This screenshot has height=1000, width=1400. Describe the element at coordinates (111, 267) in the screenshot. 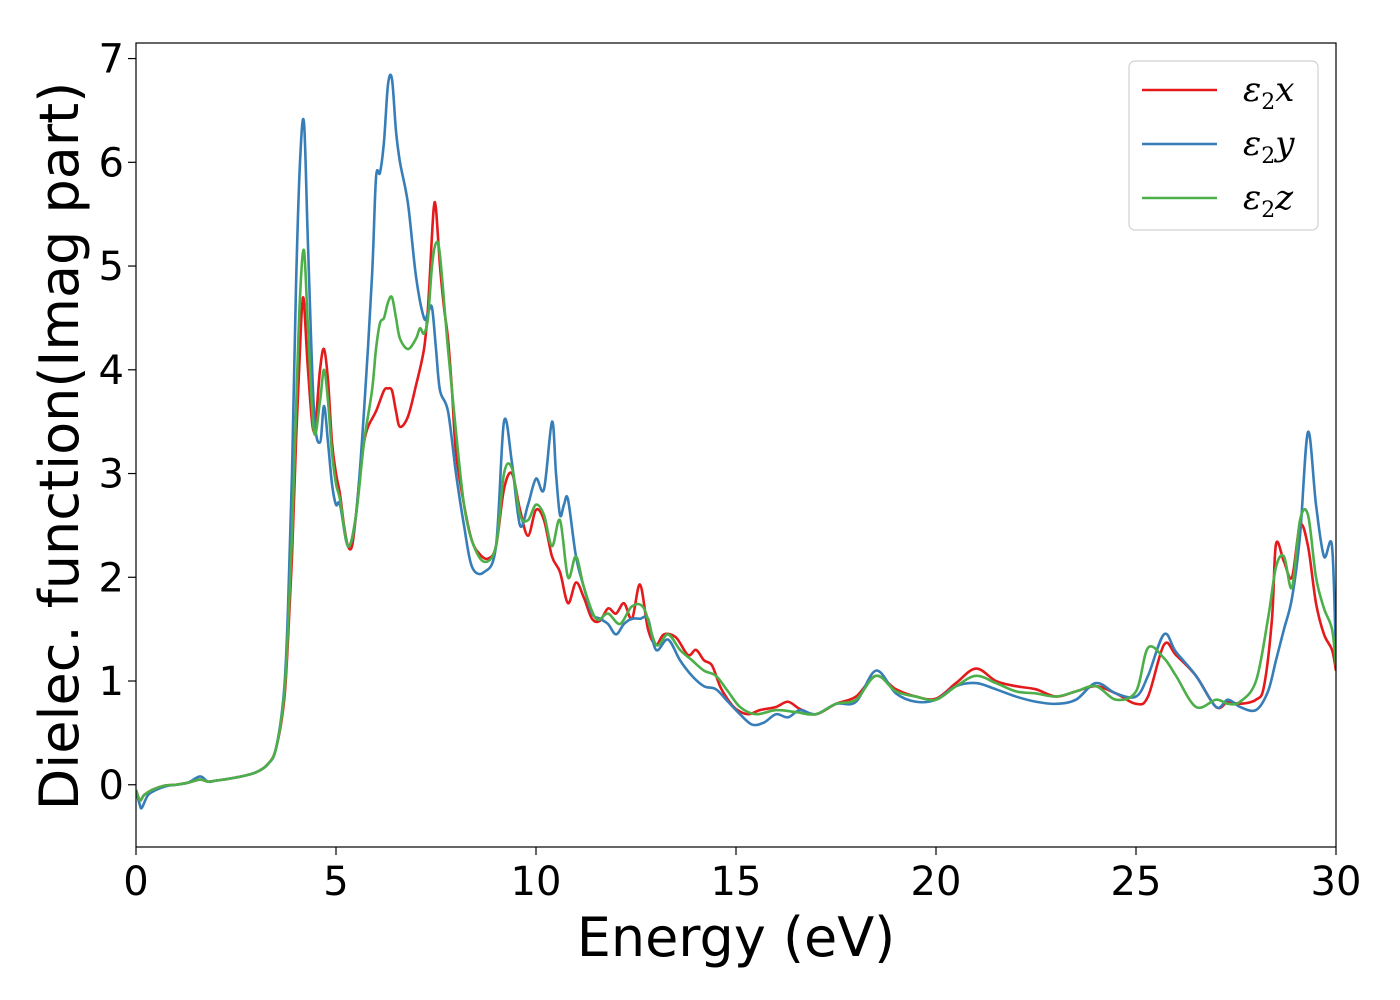

I see `y-tick-label: 5` at that location.